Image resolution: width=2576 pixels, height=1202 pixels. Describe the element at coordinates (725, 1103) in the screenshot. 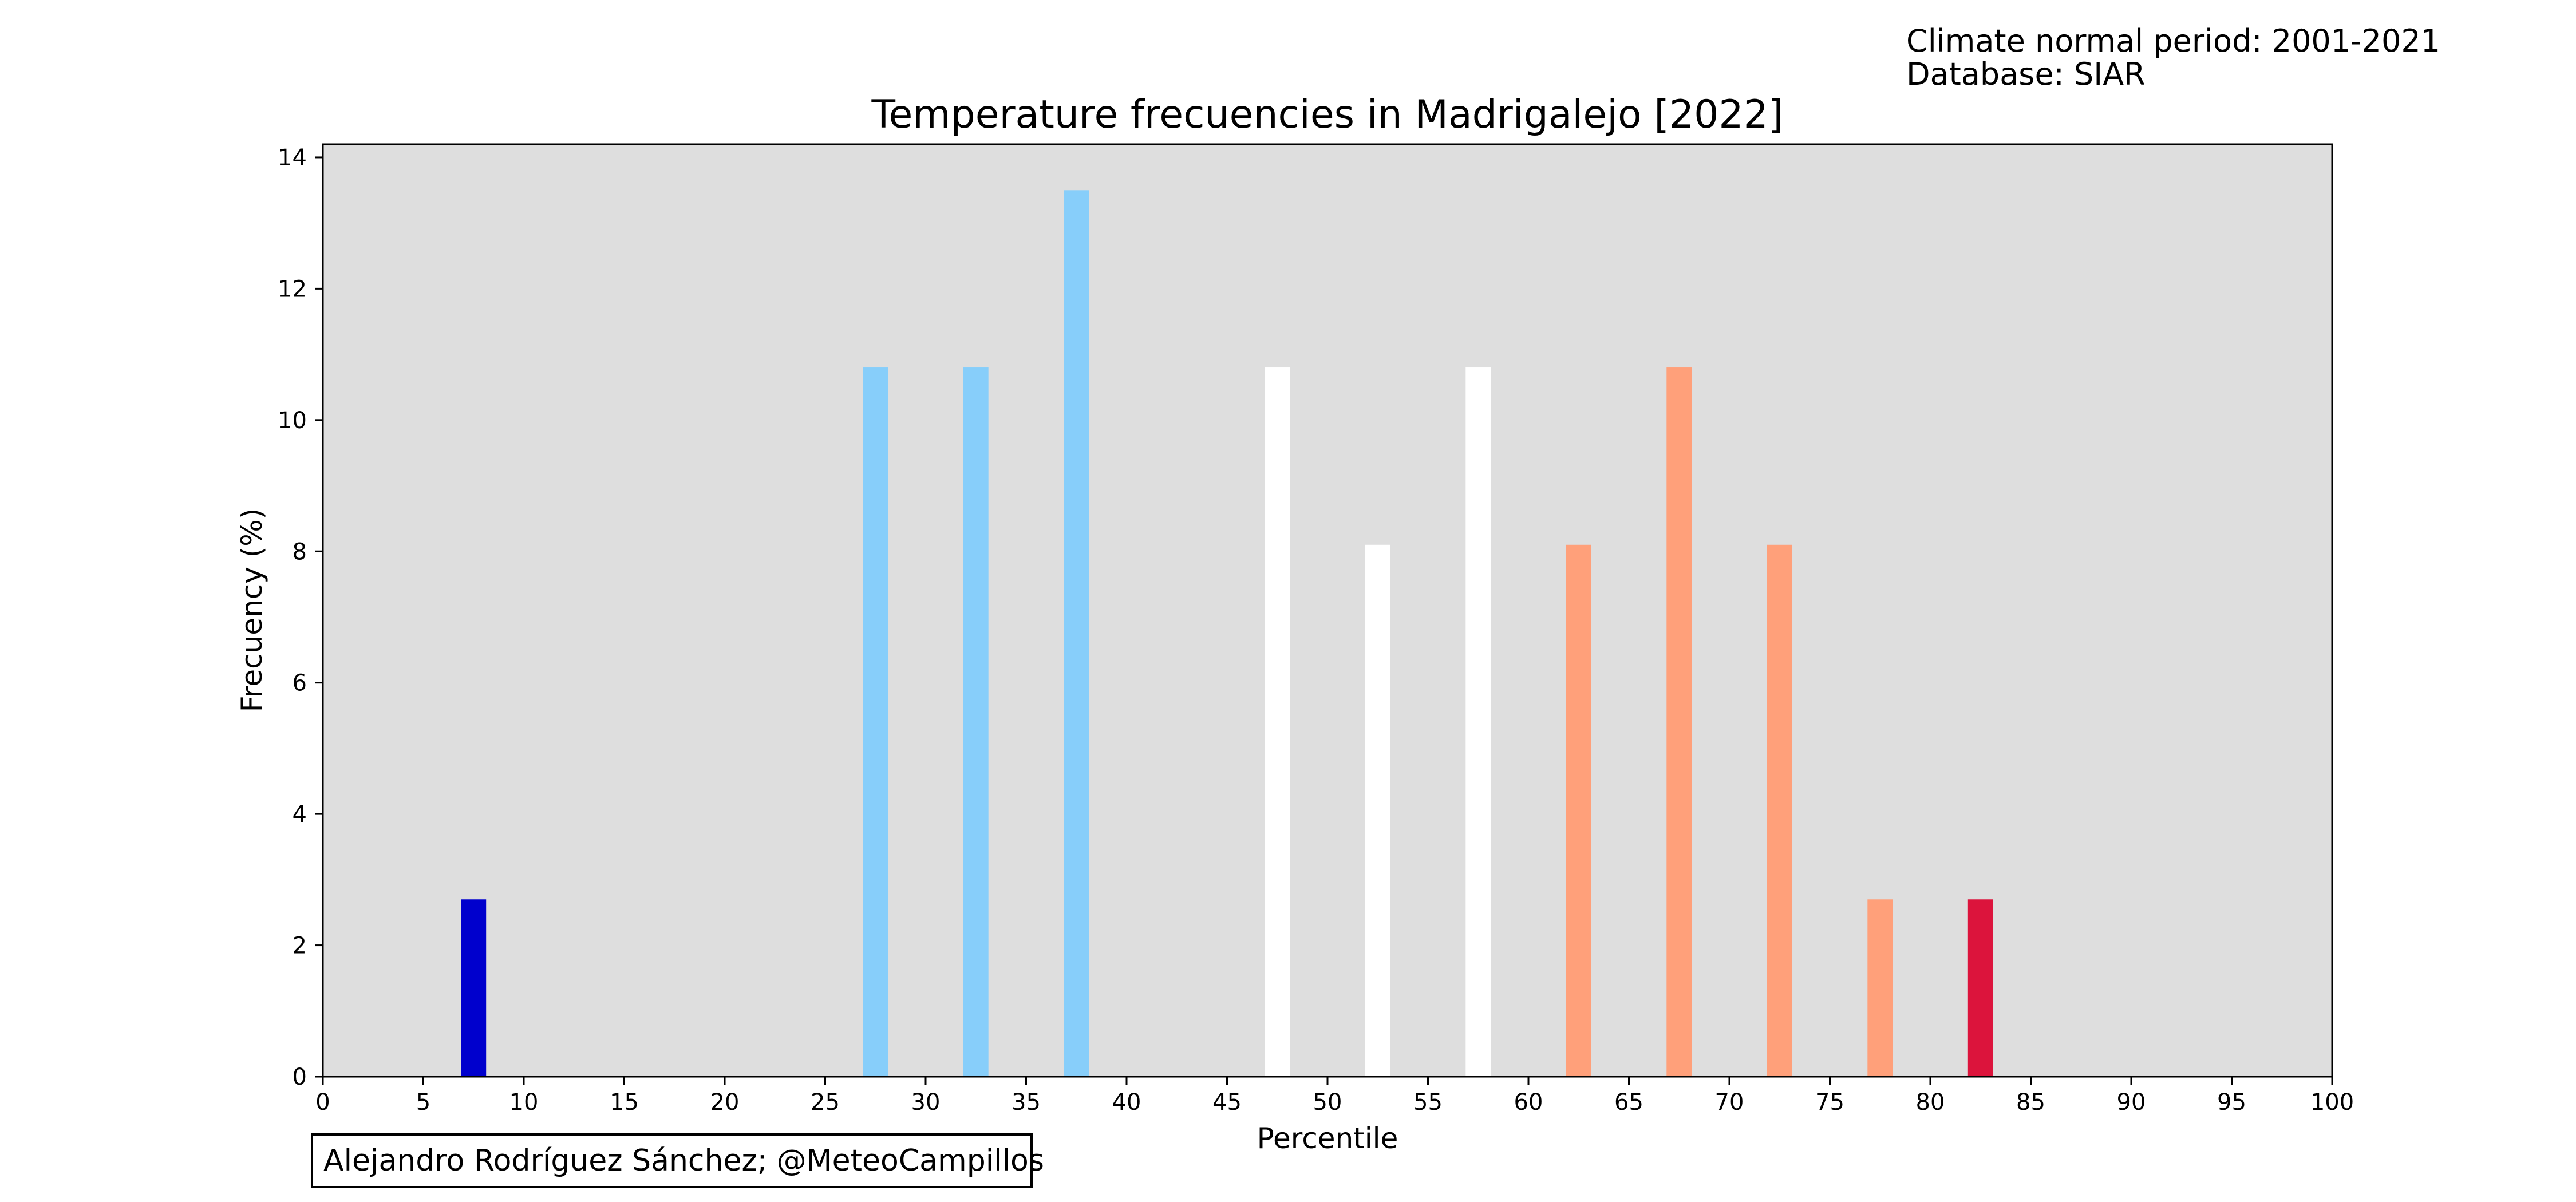

I see `x-tick-label: 20` at that location.